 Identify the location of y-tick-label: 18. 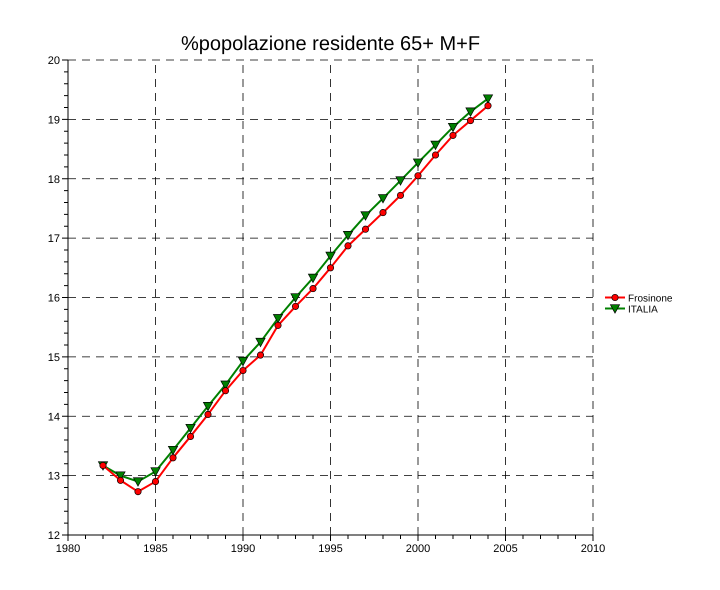
(54, 180).